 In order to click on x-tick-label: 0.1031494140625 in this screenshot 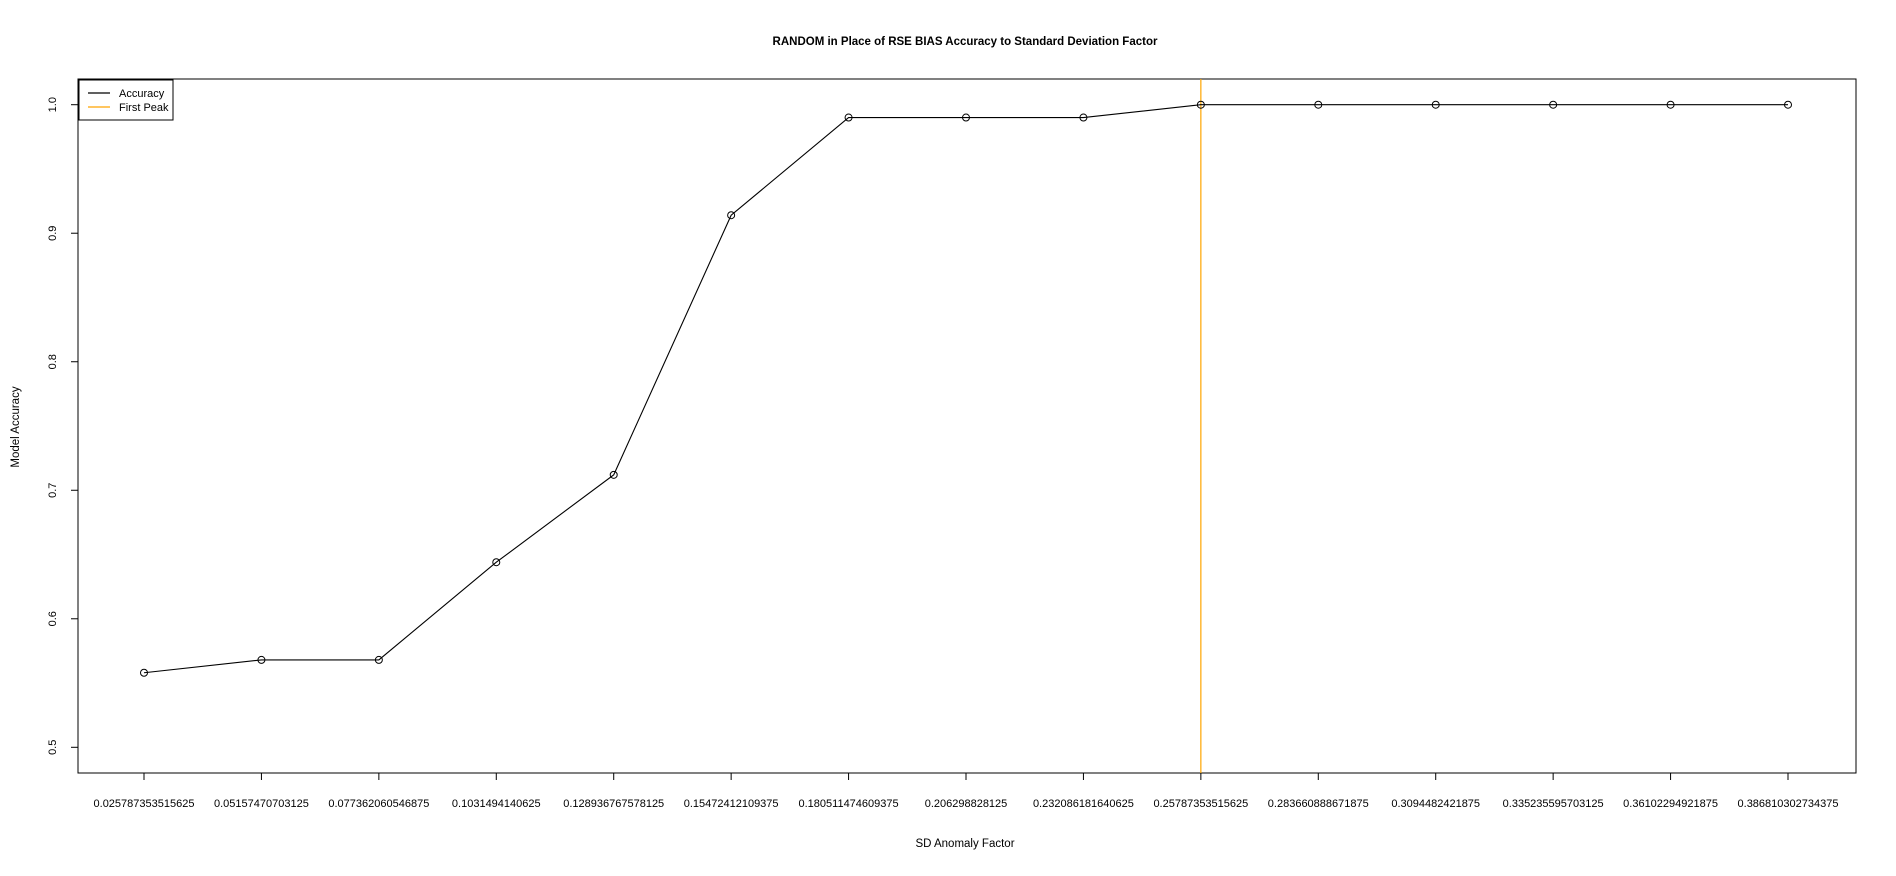, I will do `click(496, 804)`.